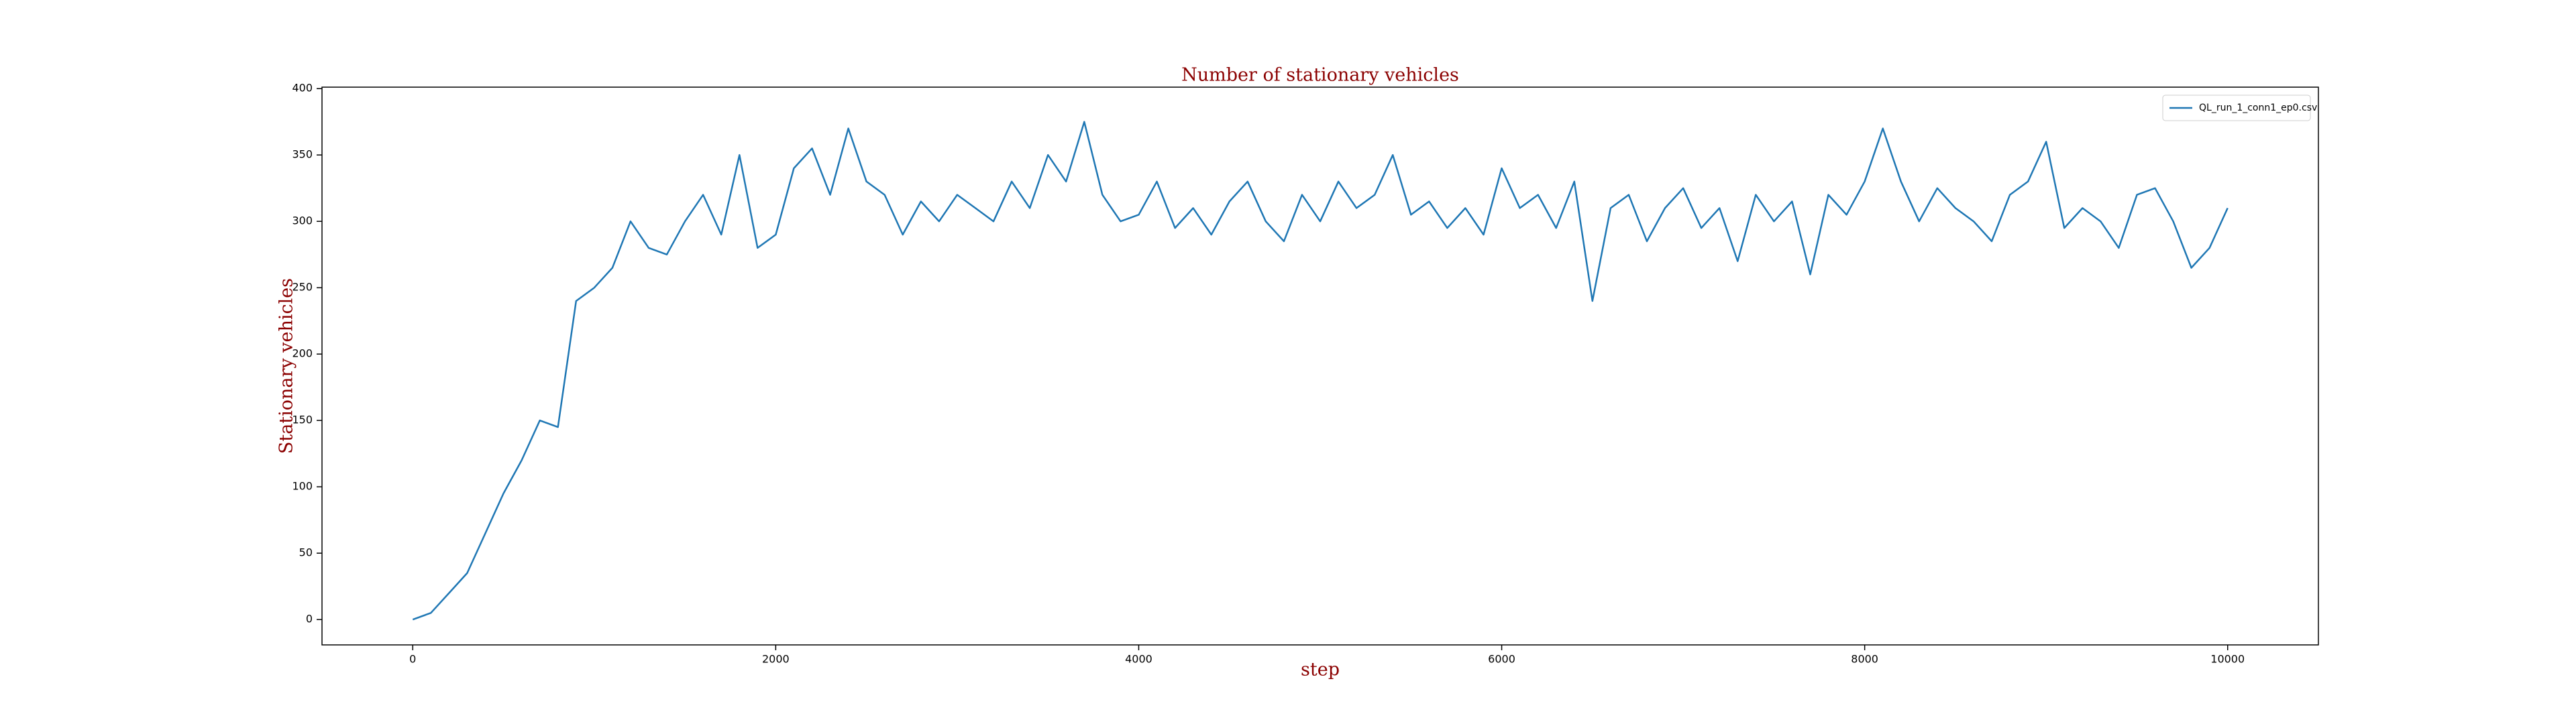 This screenshot has height=724, width=2576. Describe the element at coordinates (302, 221) in the screenshot. I see `y-tick-label: 300` at that location.